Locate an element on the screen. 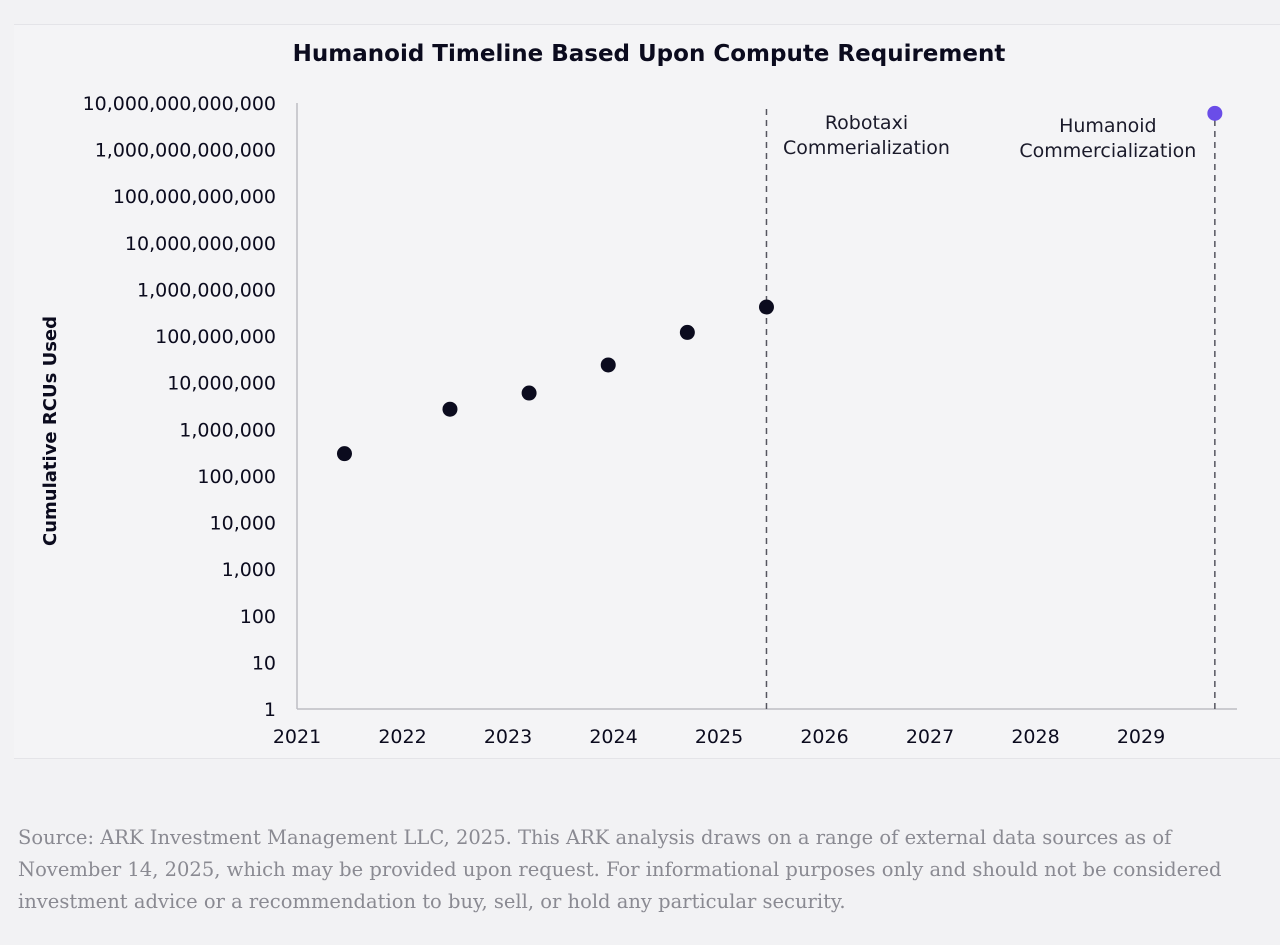 Image resolution: width=1280 pixels, height=945 pixels. x-tick-label: 2021 is located at coordinates (297, 737).